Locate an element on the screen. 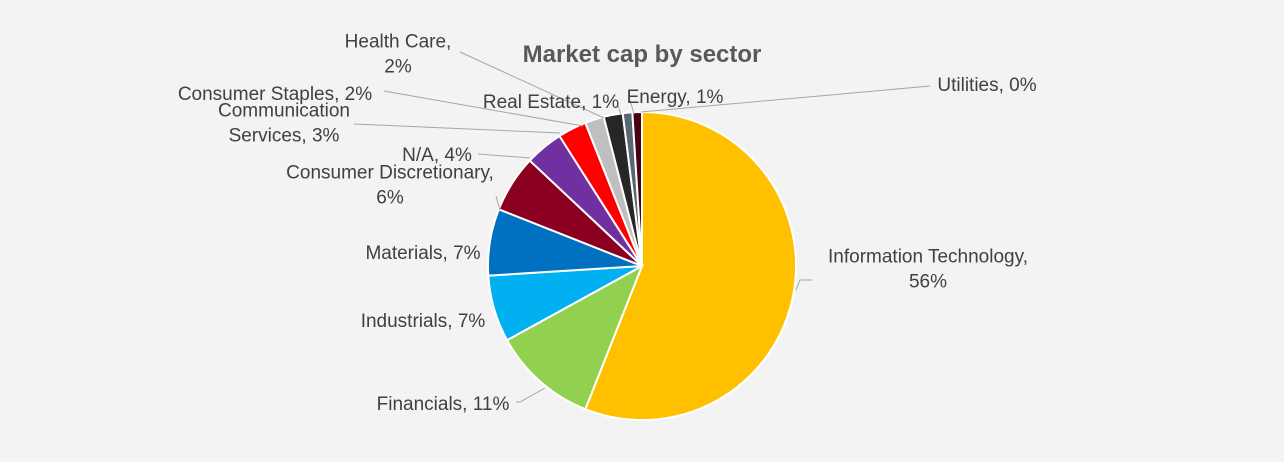 This screenshot has height=462, width=1284. leader-line-communication-services is located at coordinates (457, 128).